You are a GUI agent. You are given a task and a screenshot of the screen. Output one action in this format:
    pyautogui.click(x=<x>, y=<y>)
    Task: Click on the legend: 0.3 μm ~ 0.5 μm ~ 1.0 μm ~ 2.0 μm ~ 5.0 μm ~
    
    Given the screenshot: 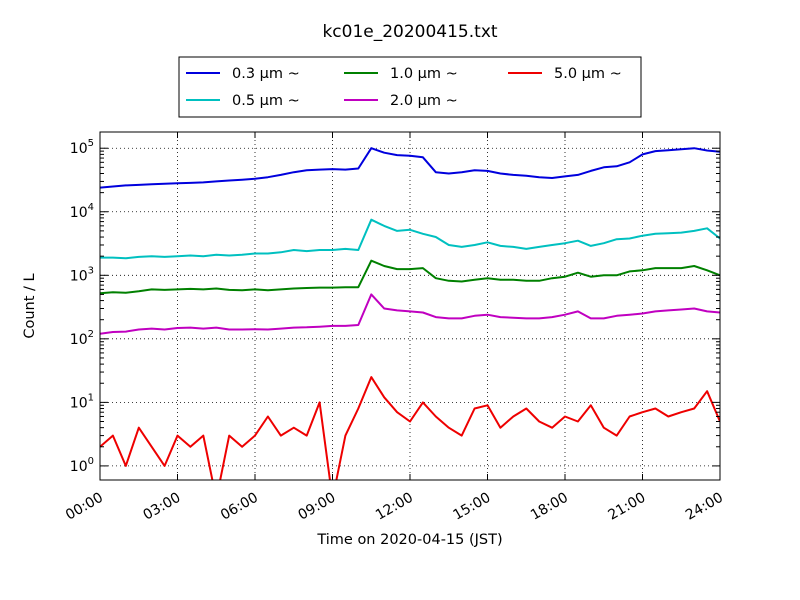 What is the action you would take?
    pyautogui.click(x=410, y=87)
    